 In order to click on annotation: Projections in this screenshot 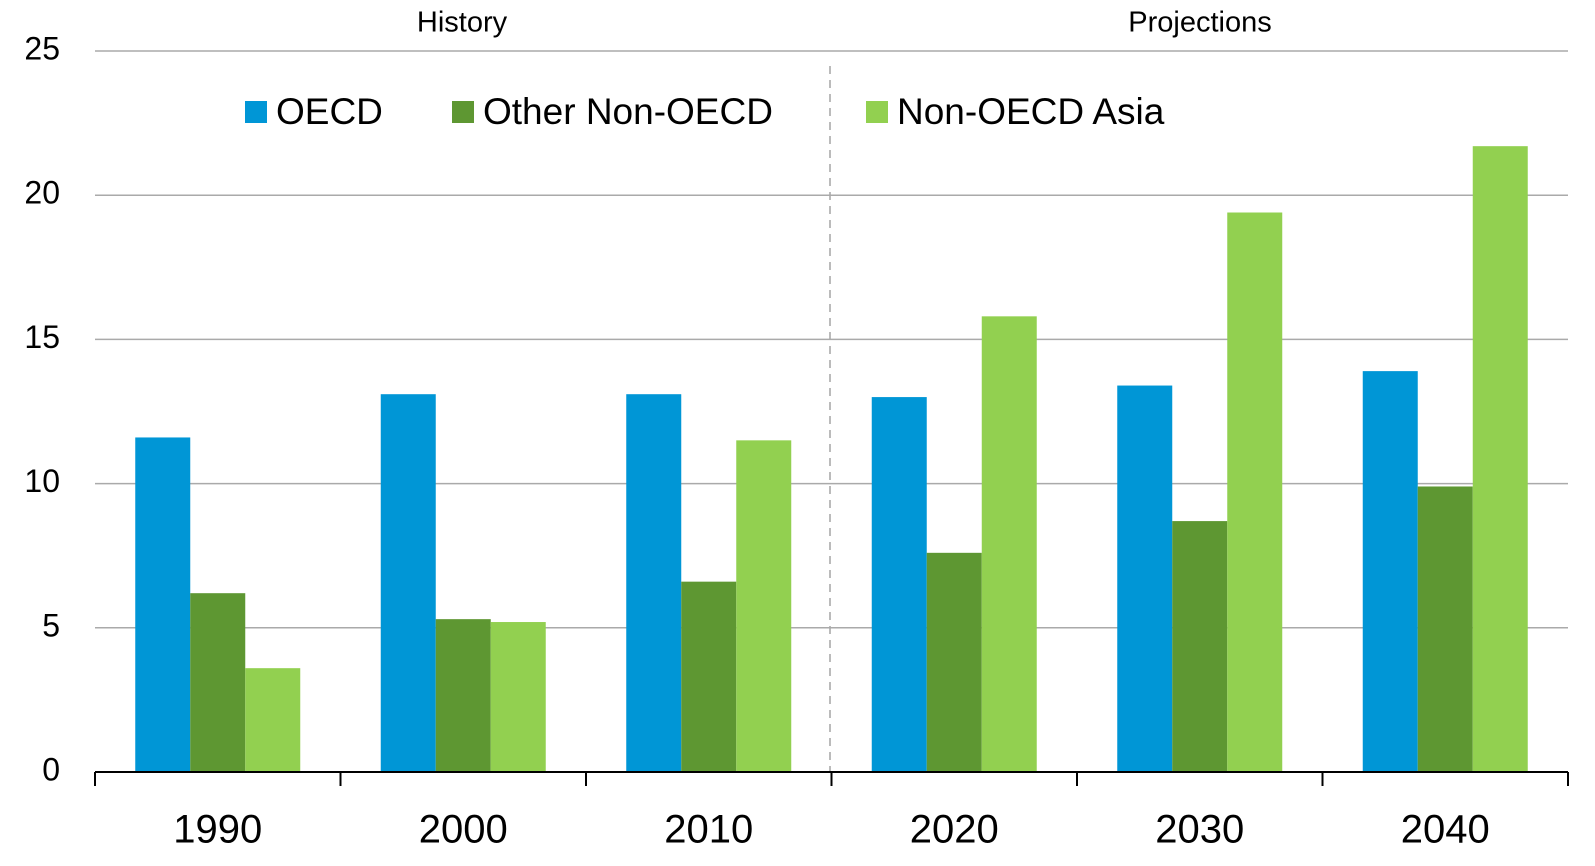, I will do `click(1199, 23)`.